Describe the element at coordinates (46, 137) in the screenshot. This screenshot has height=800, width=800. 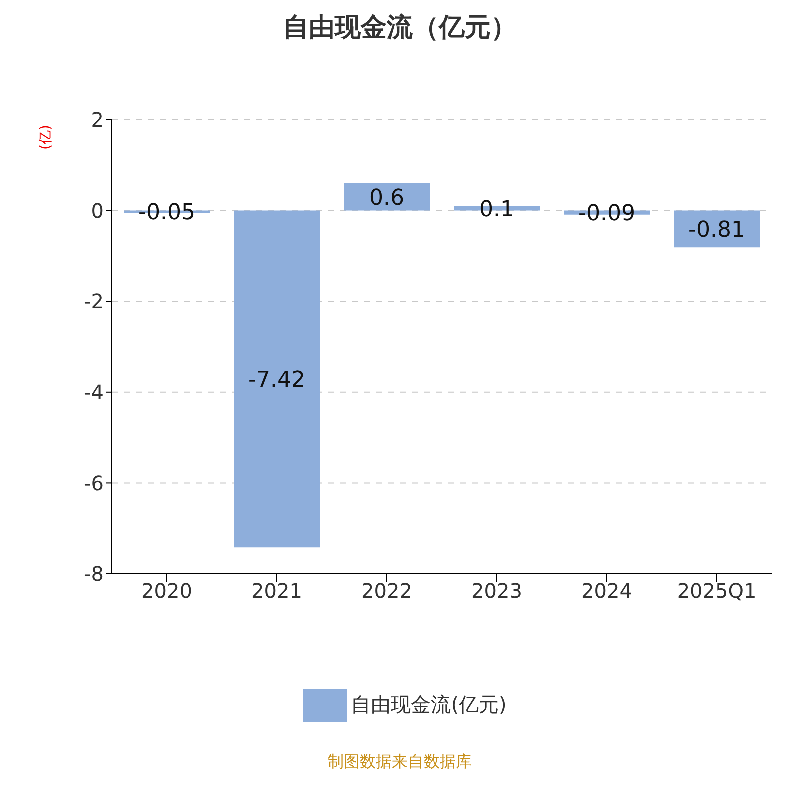
I see `y-axis-title: (亿)` at that location.